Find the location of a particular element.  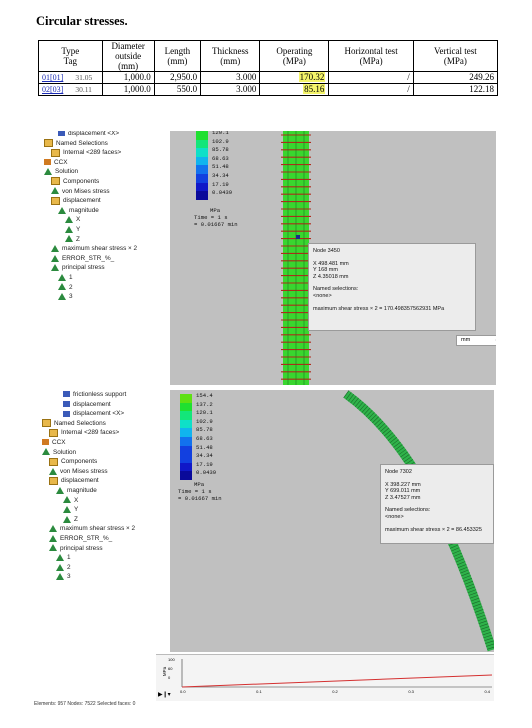

tree-item-label: 1 is located at coordinates (71, 277).